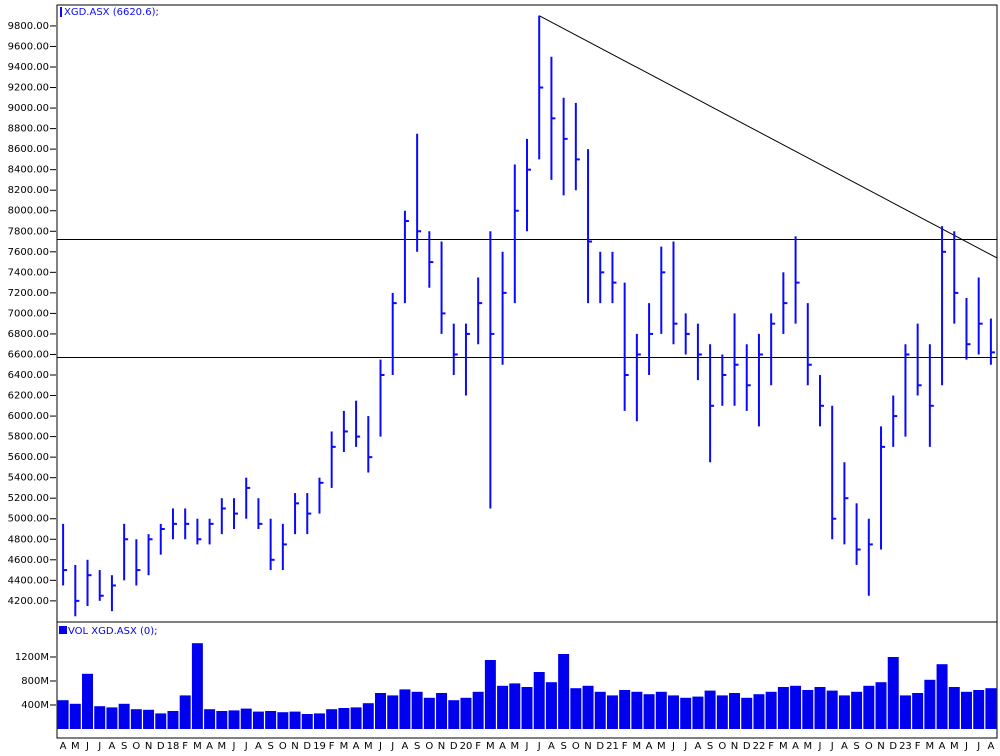  I want to click on y-tick-label: 7200.00, so click(28, 293).